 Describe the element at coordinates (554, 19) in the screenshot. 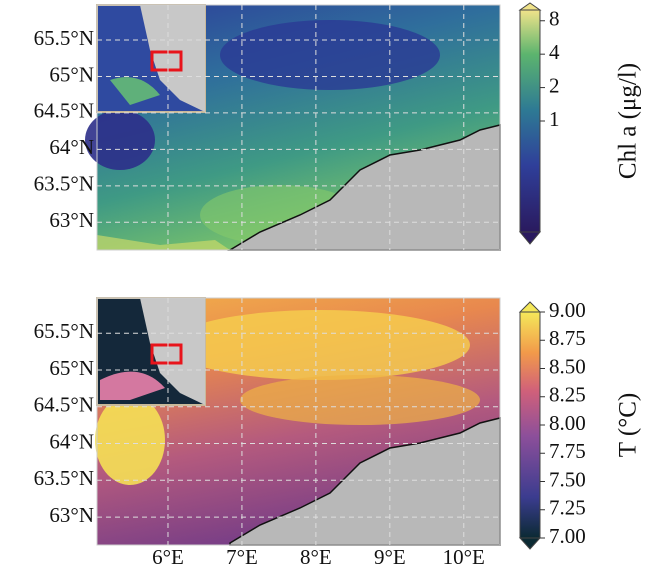

I see `colorbar-tick-label: 8` at that location.